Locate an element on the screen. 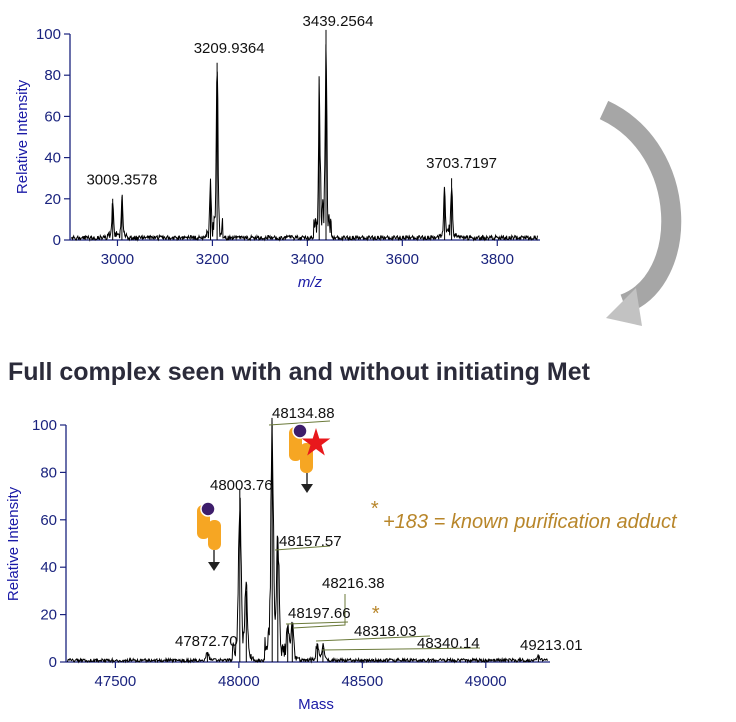  mass-x-ticks: 47500 48000 48500 49000 is located at coordinates (301, 676).